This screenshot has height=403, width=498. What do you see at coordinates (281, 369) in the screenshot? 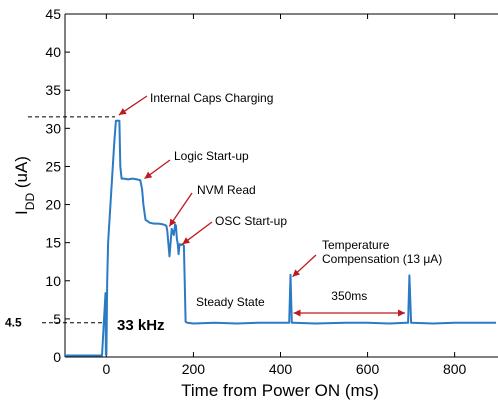
I see `x-tick-label: 400` at bounding box center [281, 369].